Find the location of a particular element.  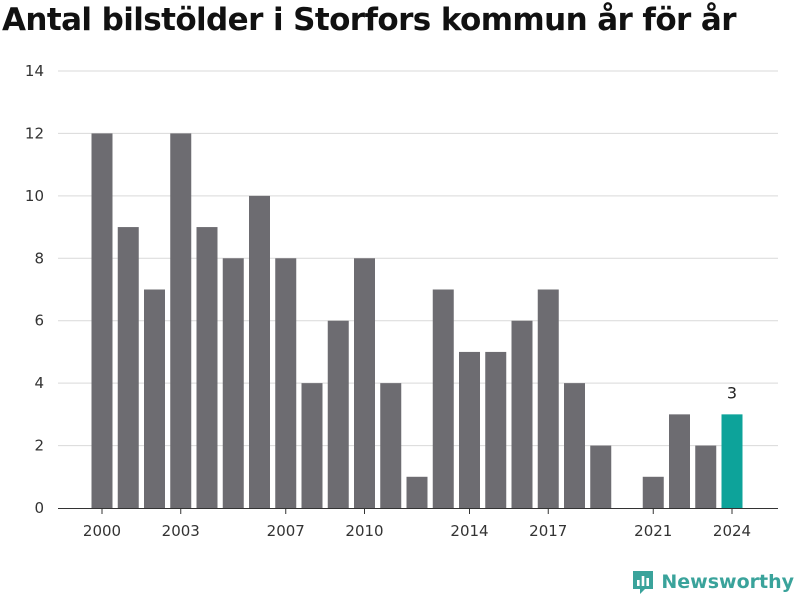

bar-2022 is located at coordinates (679, 461).